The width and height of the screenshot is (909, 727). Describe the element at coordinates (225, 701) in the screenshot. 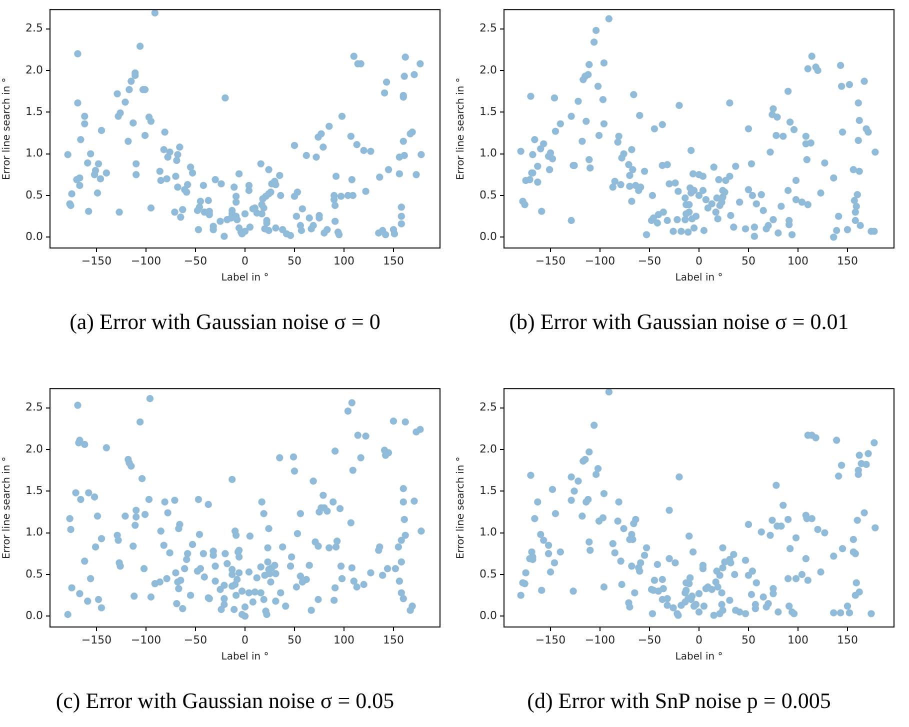

I see `text: (c) Error with Gaussian noise σ = 0.05` at that location.